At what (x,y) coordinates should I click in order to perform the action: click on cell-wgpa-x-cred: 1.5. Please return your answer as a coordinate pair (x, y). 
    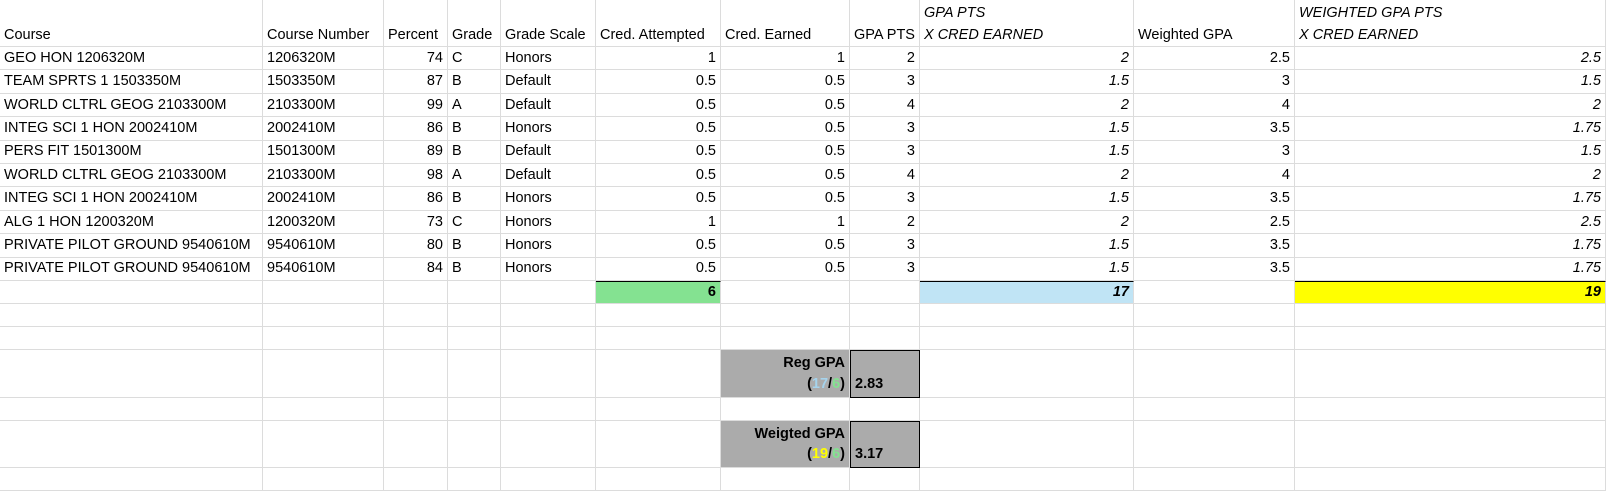
    Looking at the image, I should click on (1450, 152).